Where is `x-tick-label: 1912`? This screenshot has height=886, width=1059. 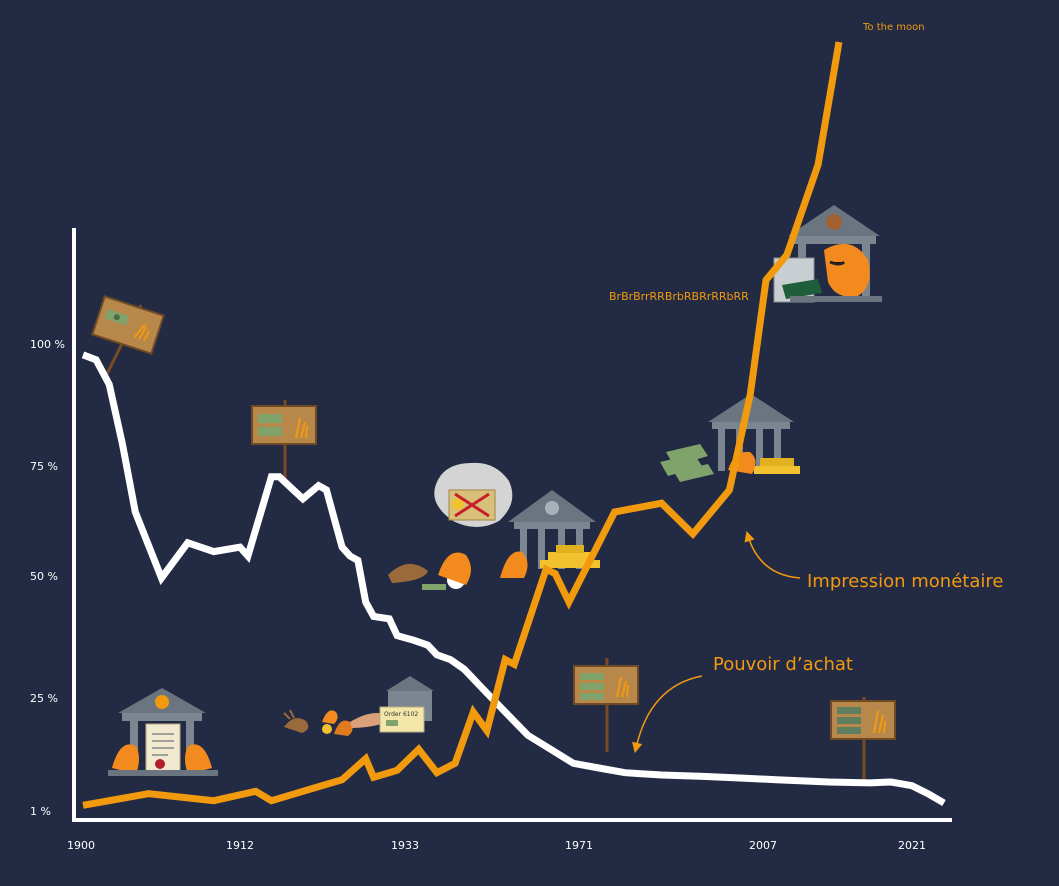
x-tick-label: 1912 is located at coordinates (240, 845).